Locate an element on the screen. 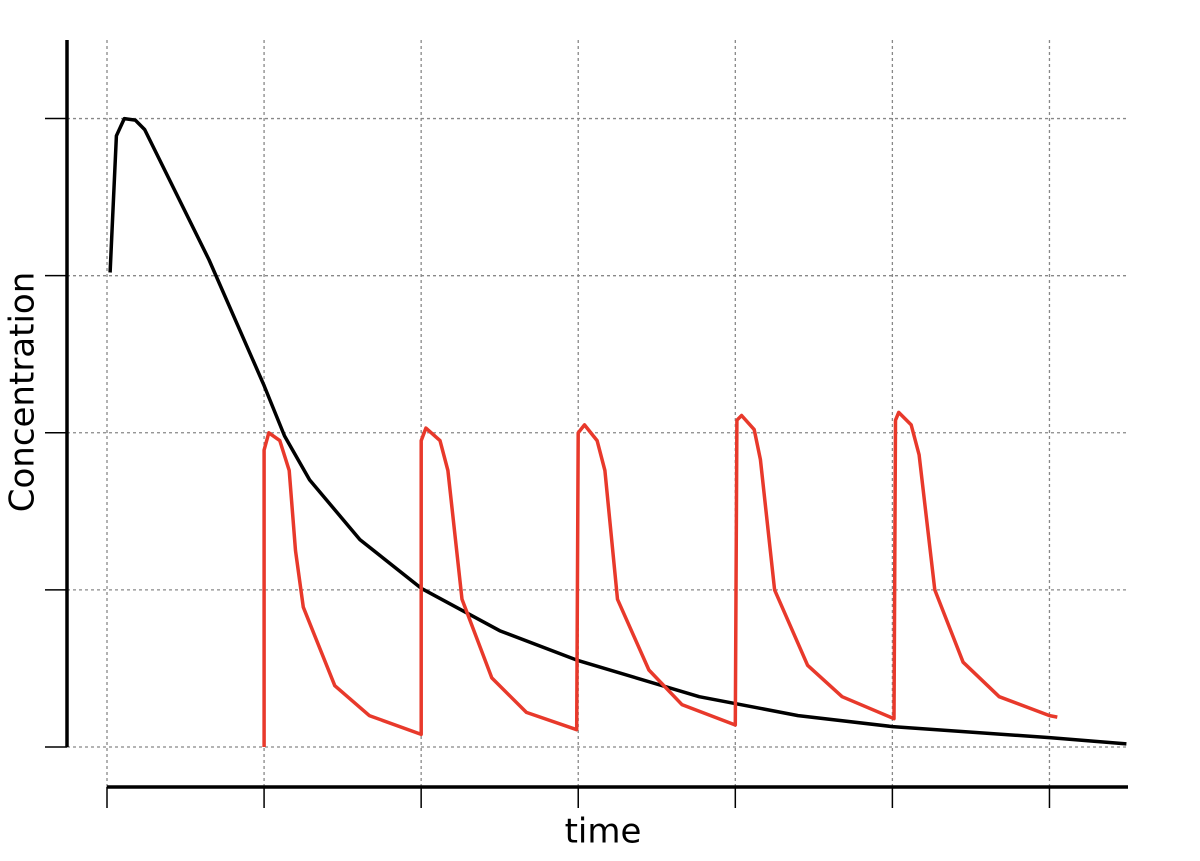  y-axis-title: Concentration is located at coordinates (23, 392).